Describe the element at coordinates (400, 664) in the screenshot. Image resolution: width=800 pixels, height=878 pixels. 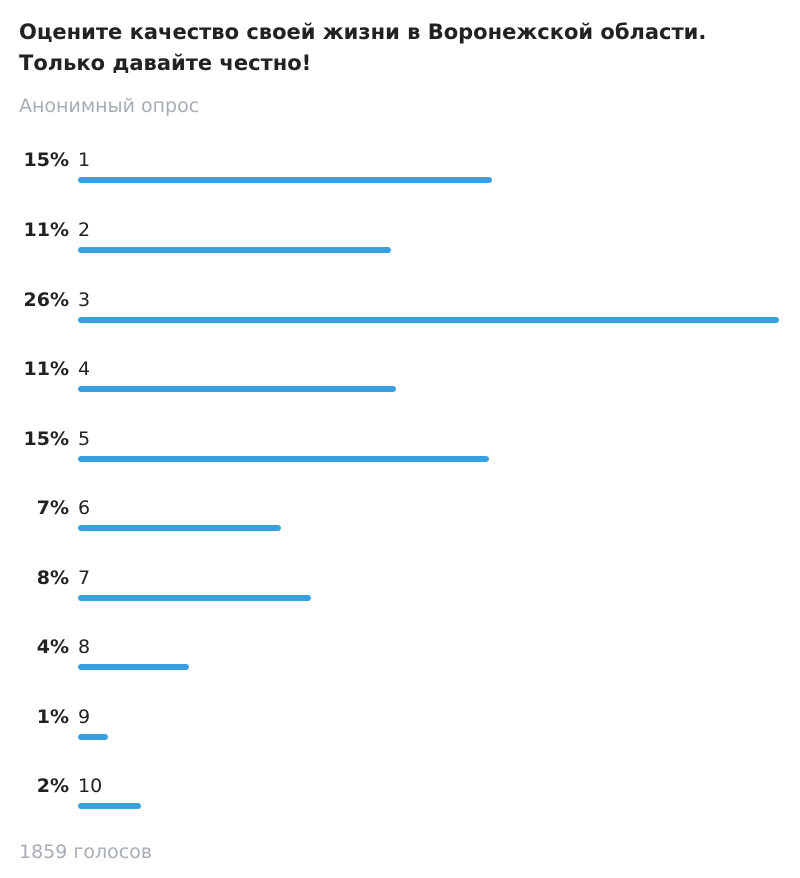
I see `poll-option-8: 4% 8` at that location.